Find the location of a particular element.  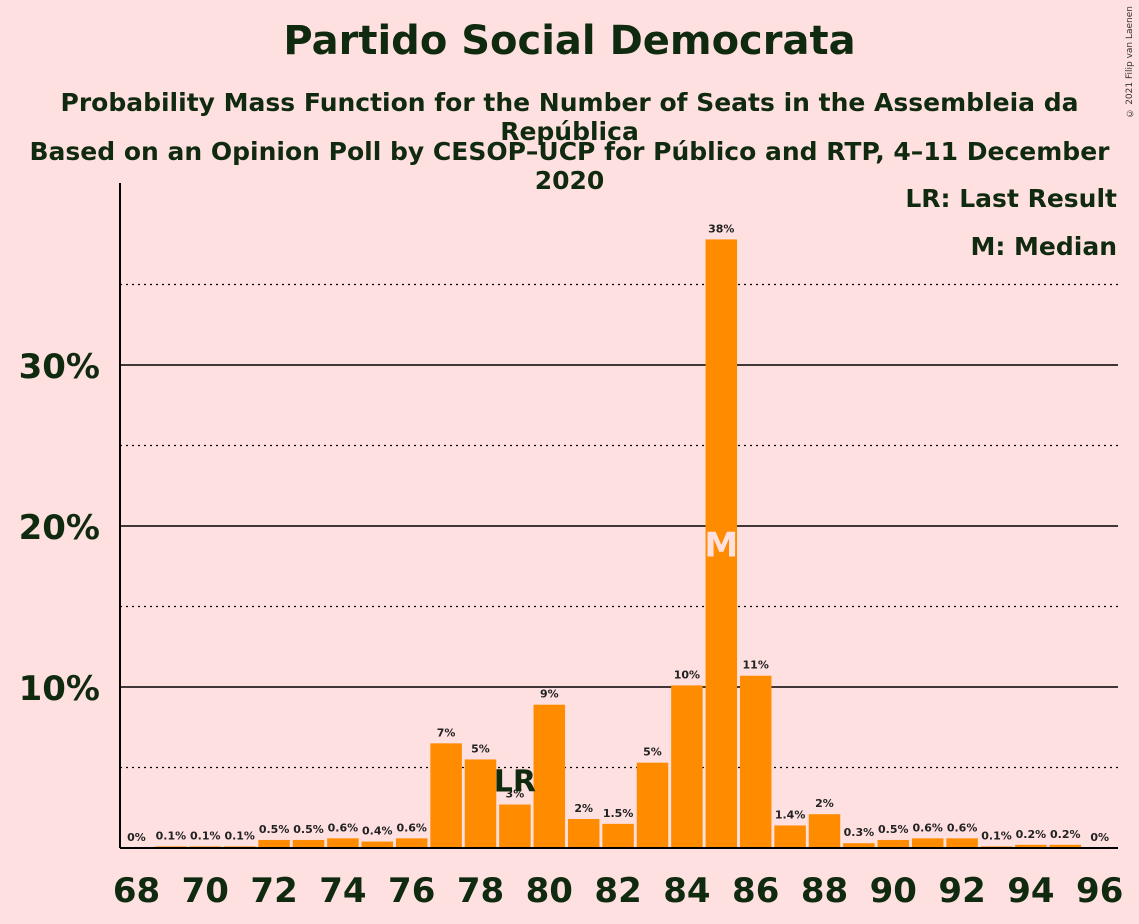

y-tick-label: 10% is located at coordinates (59, 689).